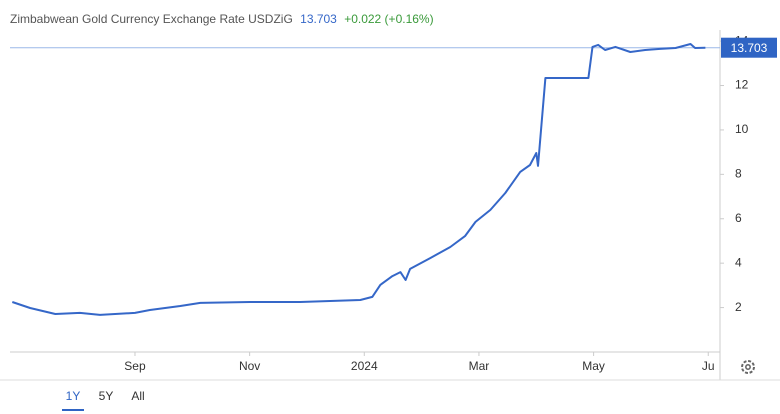  Describe the element at coordinates (708, 366) in the screenshot. I see `x-tick-label: Ju` at that location.